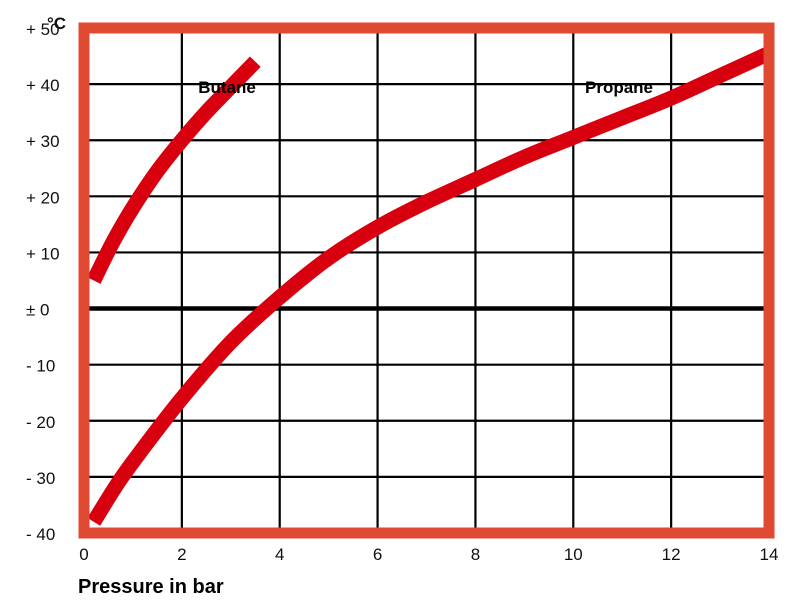 This screenshot has height=611, width=800. I want to click on y-tick-label: - 30, so click(40, 478).